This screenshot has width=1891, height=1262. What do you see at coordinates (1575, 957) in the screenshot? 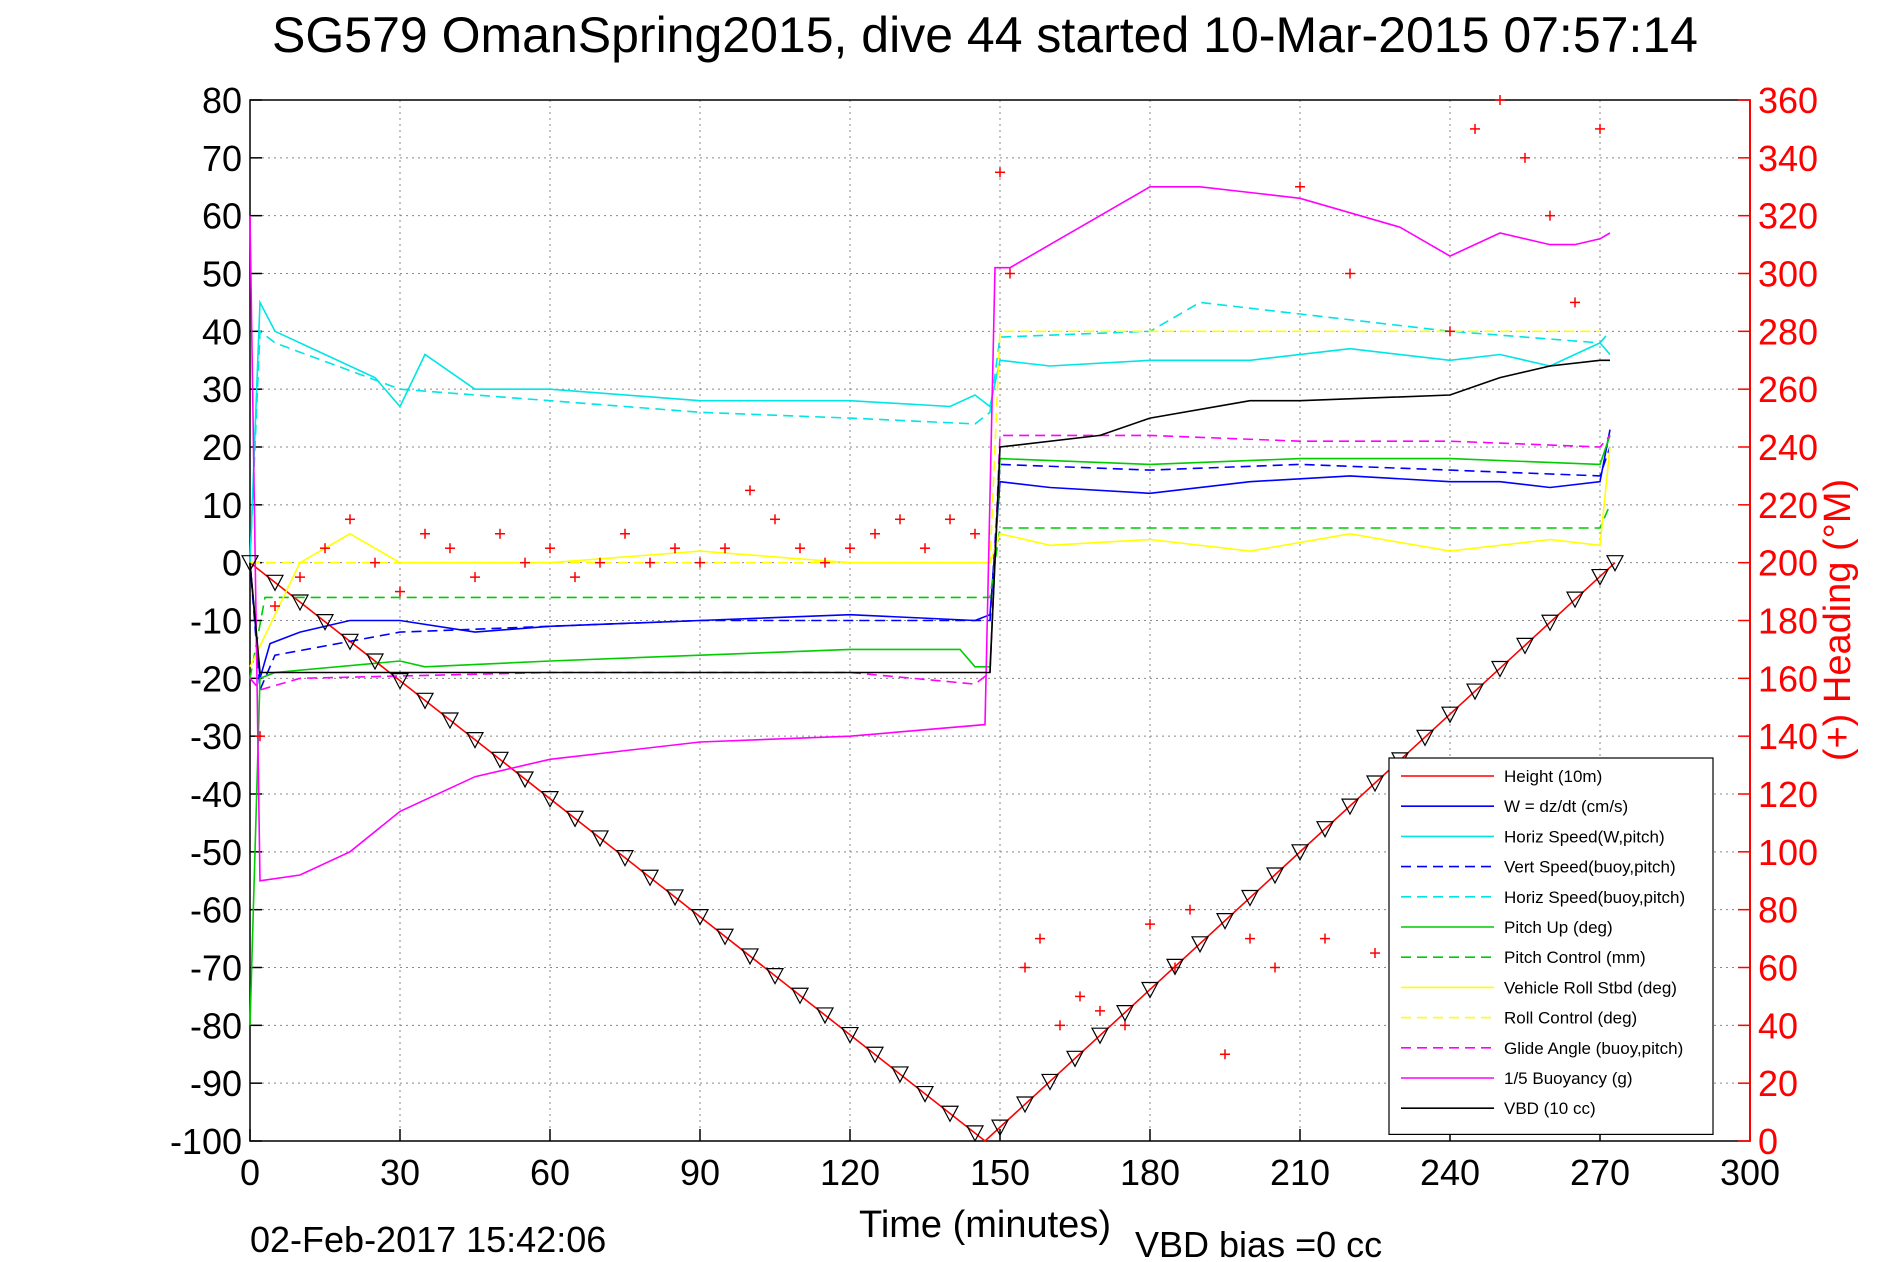
I see `legend-label: Pitch Control (mm)` at bounding box center [1575, 957].